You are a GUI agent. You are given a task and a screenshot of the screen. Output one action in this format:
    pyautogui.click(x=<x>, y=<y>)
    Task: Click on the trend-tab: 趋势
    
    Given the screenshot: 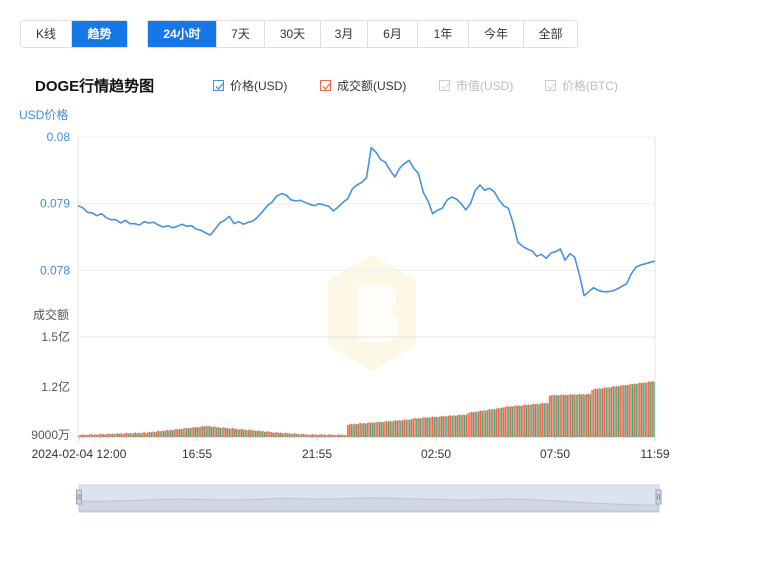 What is the action you would take?
    pyautogui.click(x=99, y=34)
    